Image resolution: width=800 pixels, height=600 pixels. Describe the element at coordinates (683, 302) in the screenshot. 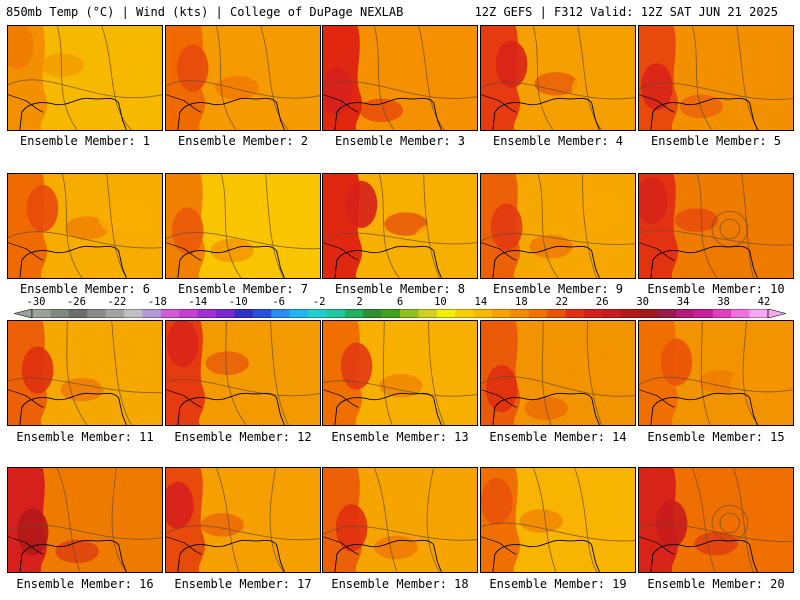

I see `colorbar-tick-label: 34` at that location.